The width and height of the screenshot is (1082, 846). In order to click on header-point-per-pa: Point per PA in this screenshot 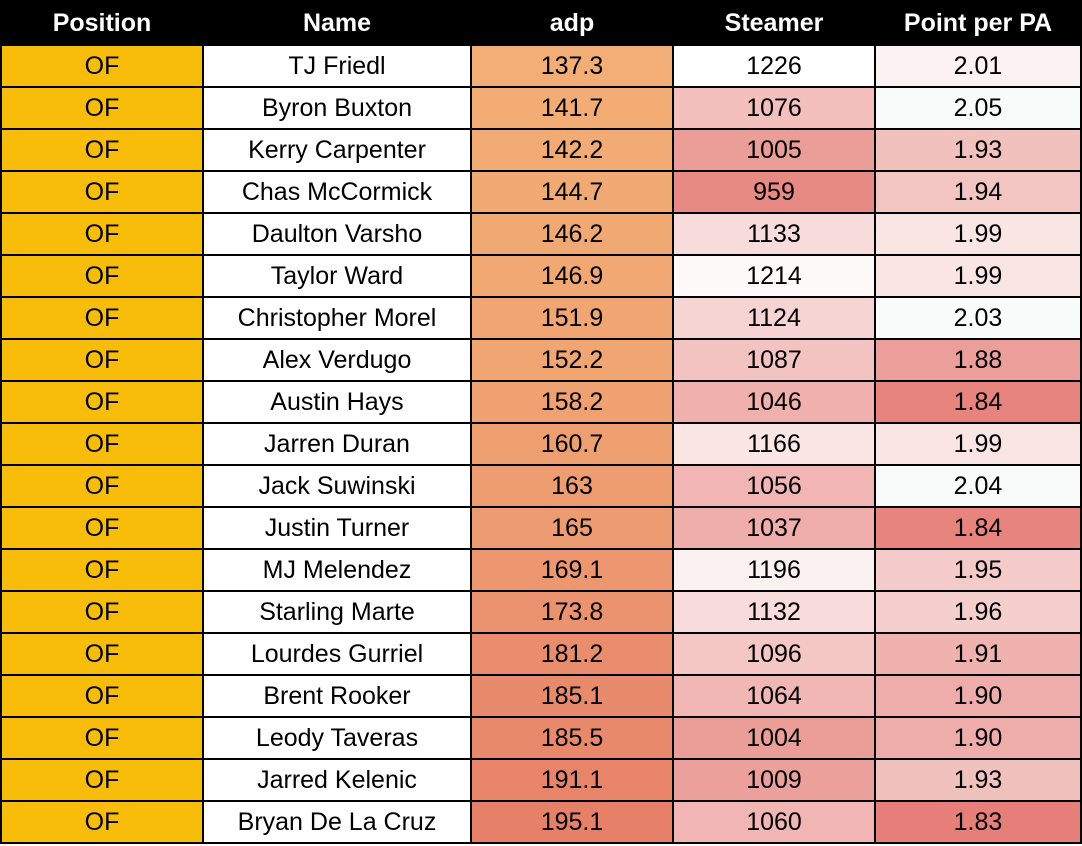, I will do `click(978, 23)`.